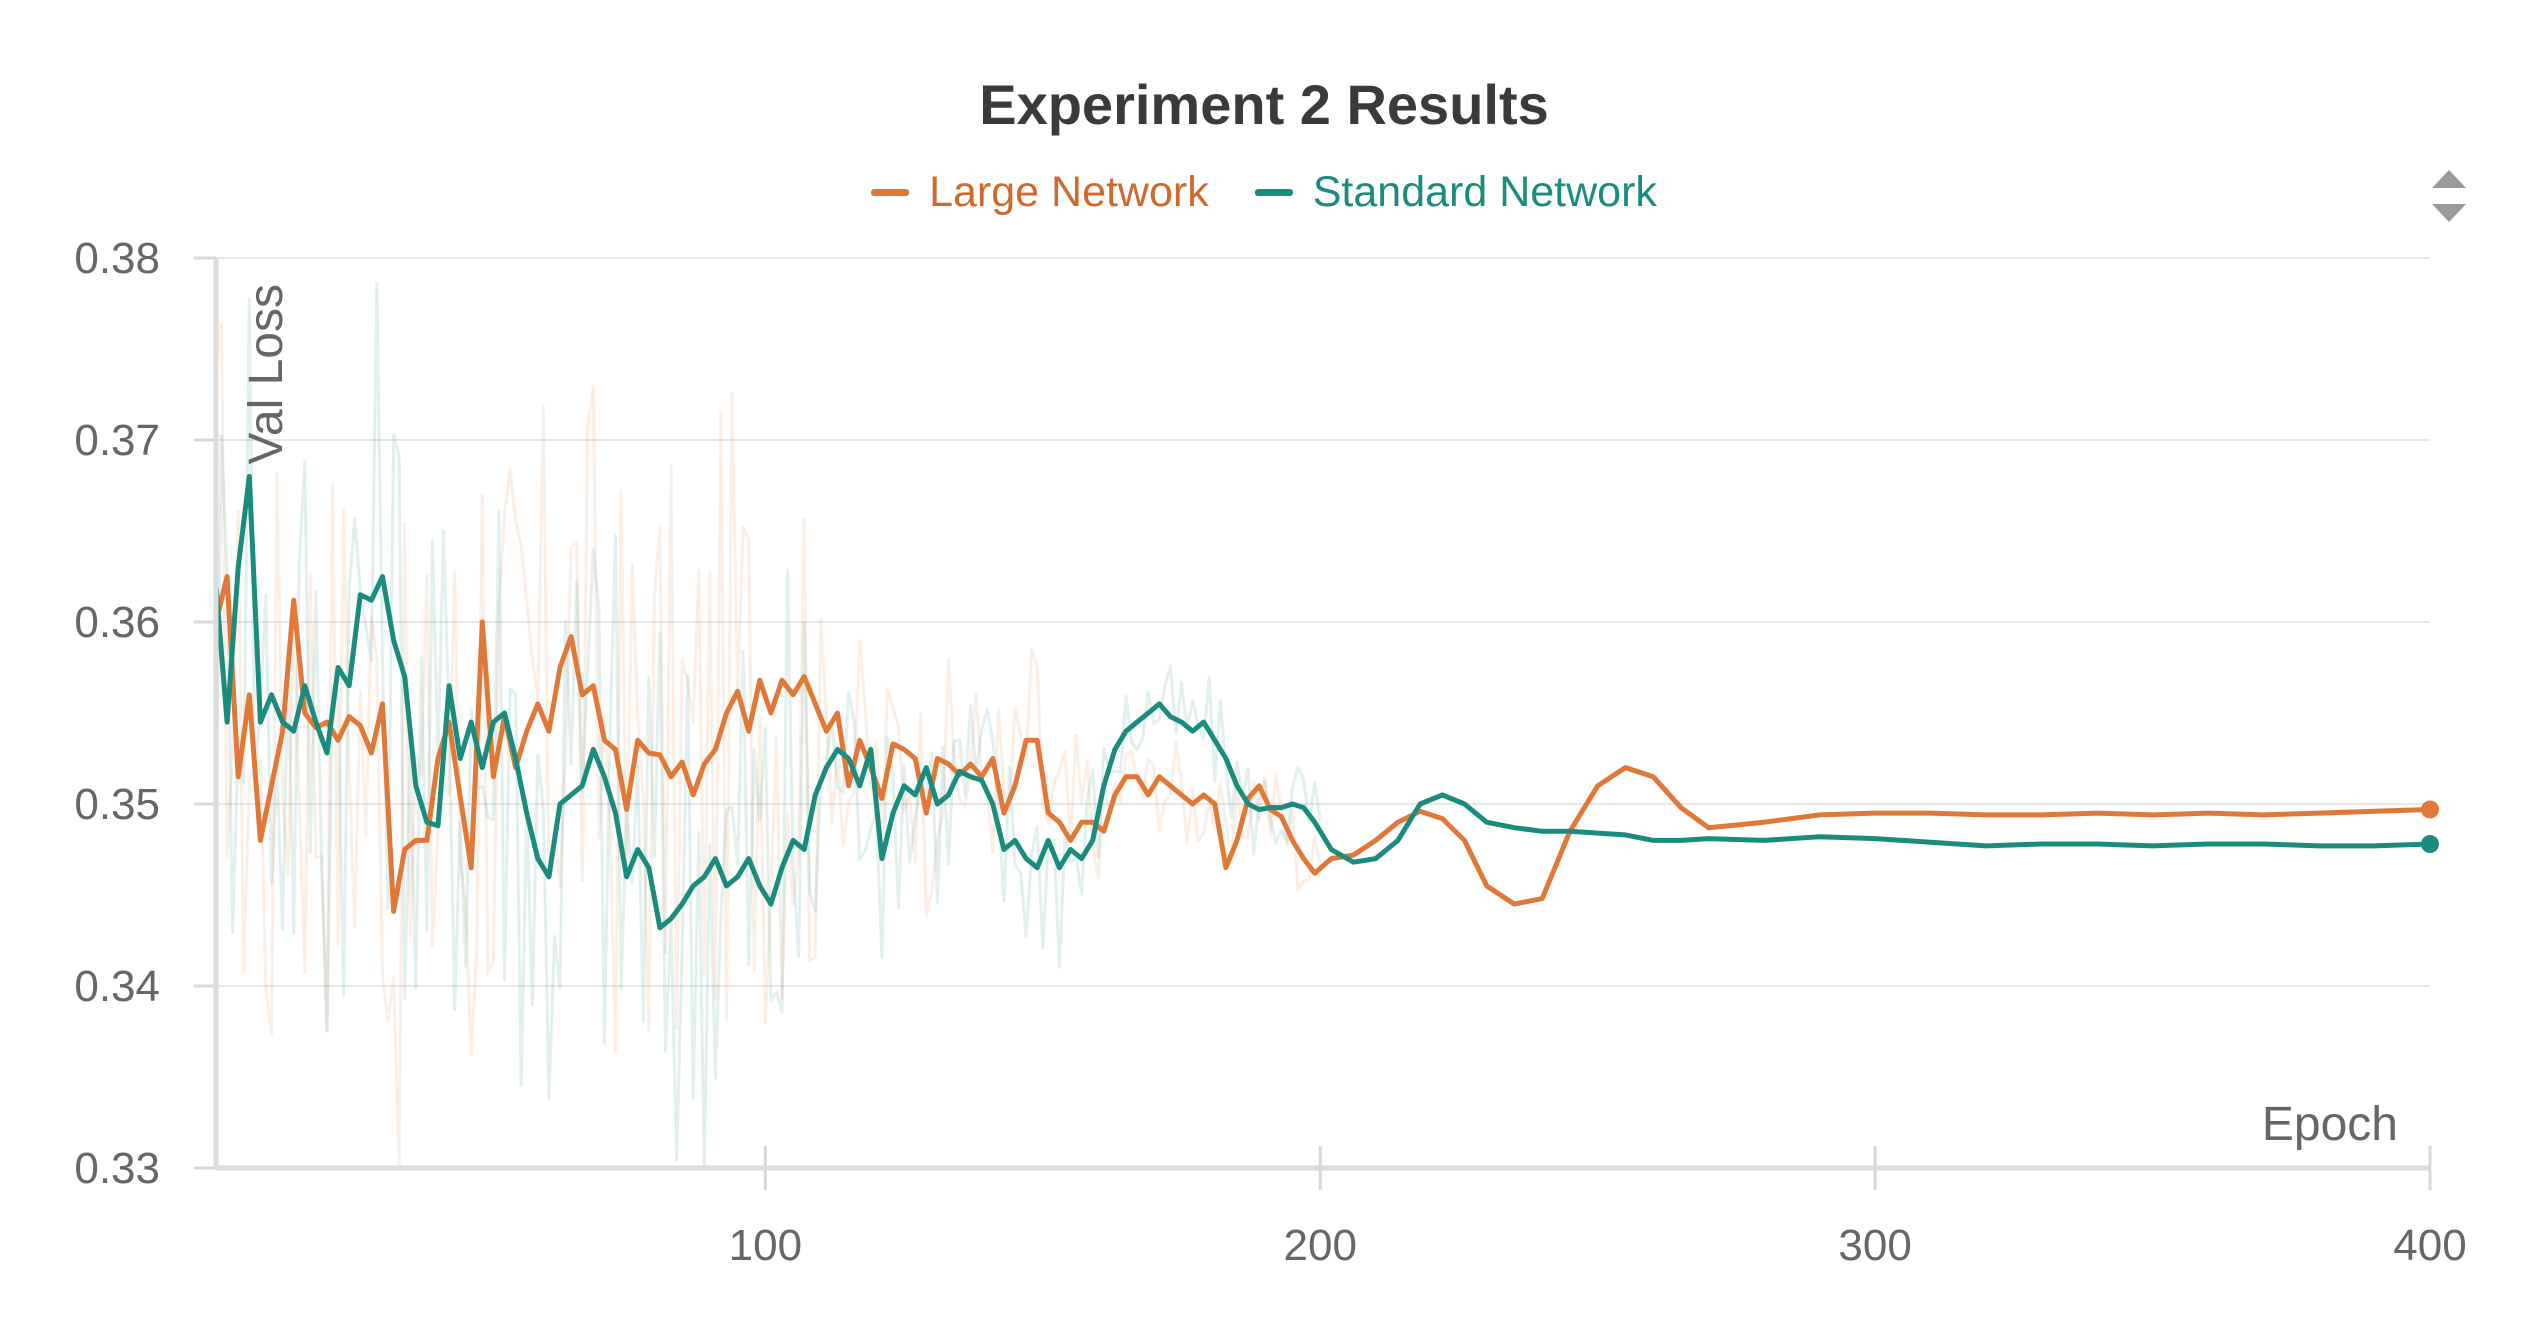 The image size is (2528, 1328). Describe the element at coordinates (117, 622) in the screenshot. I see `y-tick-label: 0.36` at that location.